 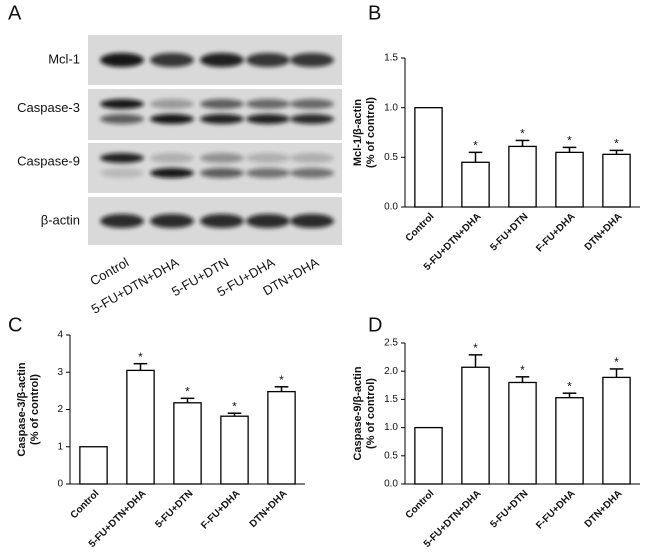 I want to click on y-tick-label: 1, so click(x=60, y=446).